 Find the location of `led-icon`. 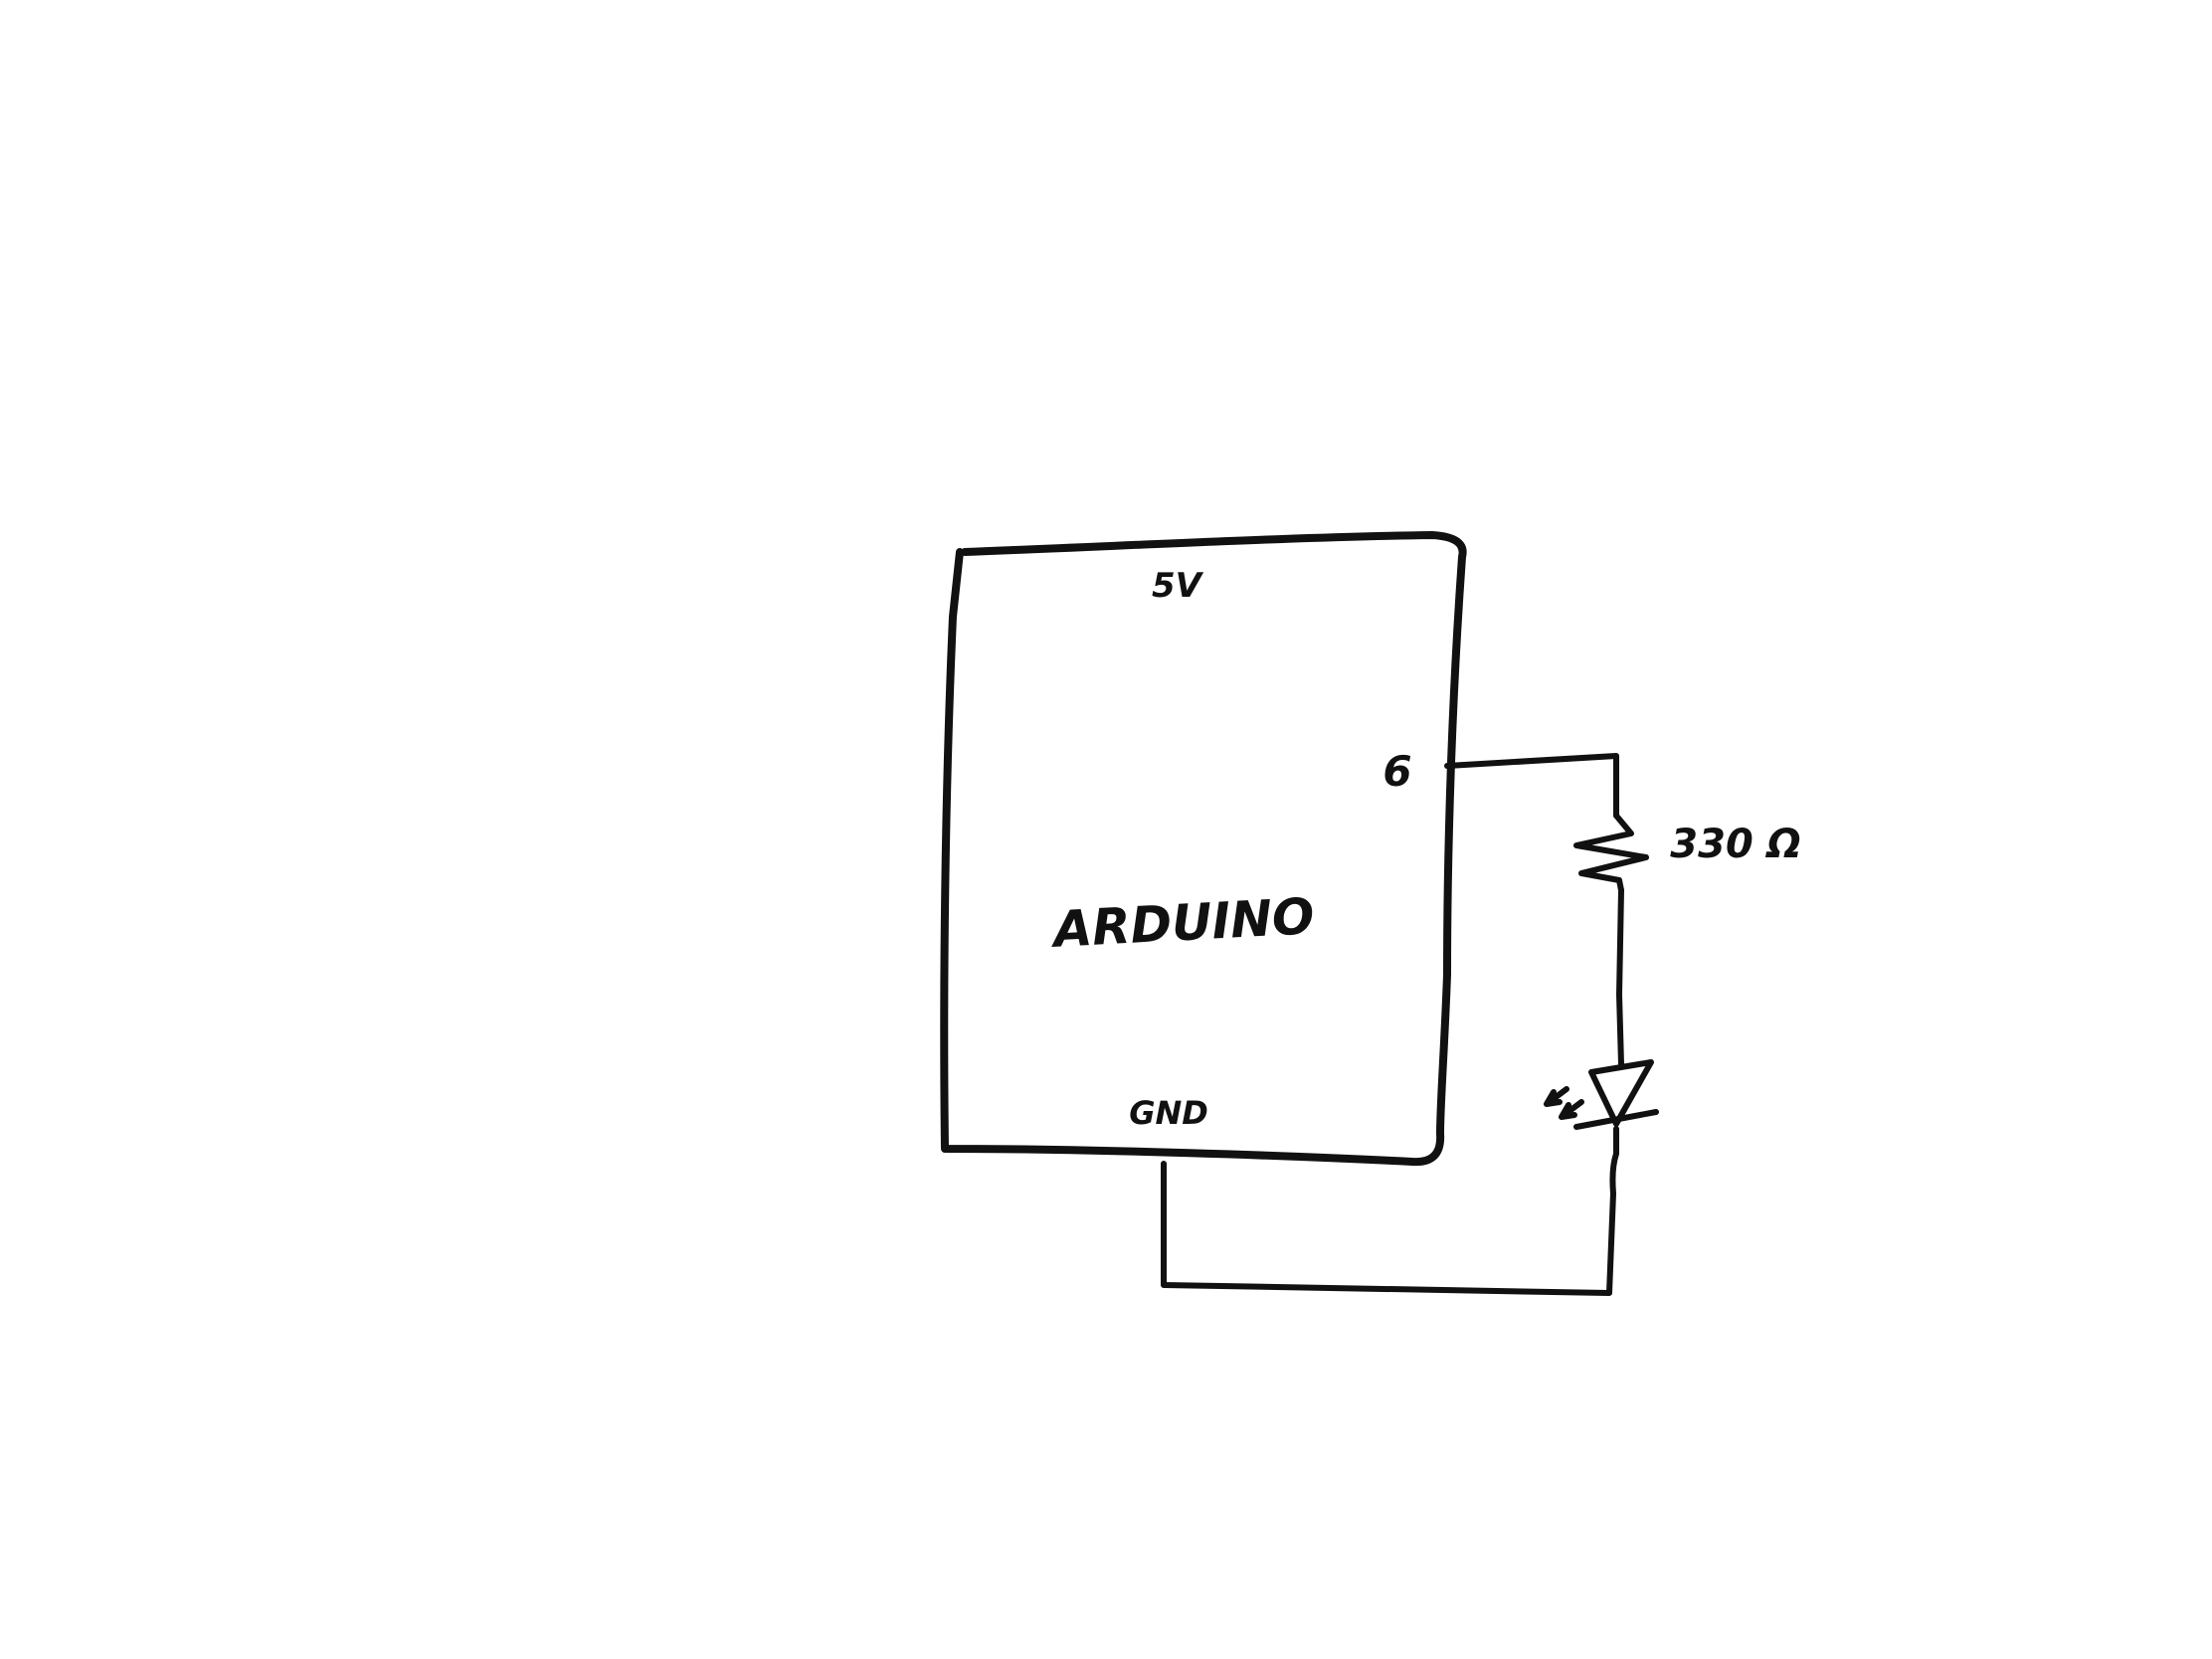

led-icon is located at coordinates (1601, 1094).